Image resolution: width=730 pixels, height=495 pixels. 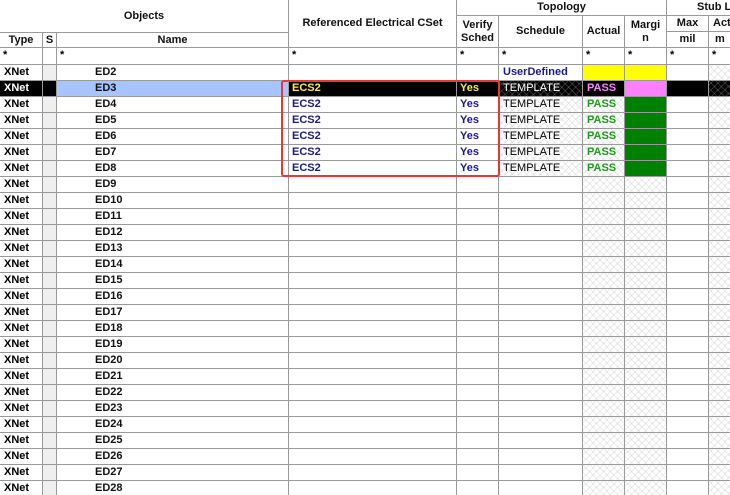 What do you see at coordinates (173, 73) in the screenshot?
I see `row-name-cell: ED2` at bounding box center [173, 73].